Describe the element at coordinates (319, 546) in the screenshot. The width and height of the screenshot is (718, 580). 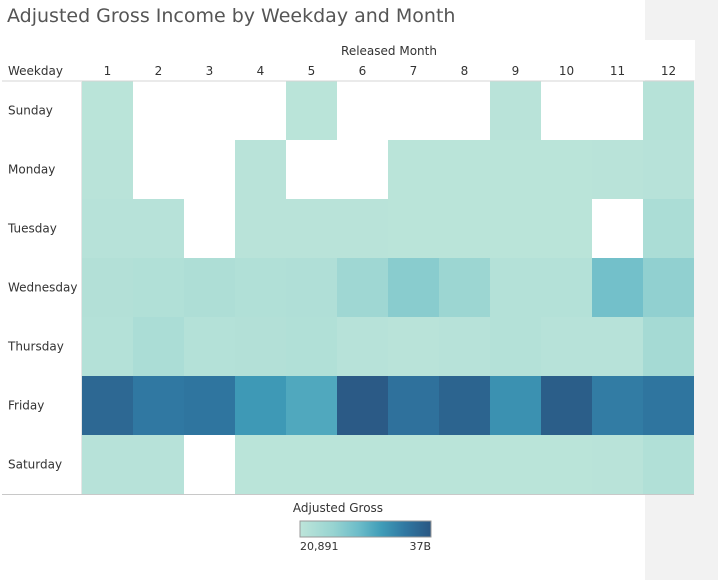
I see `legend-min-label: 20,891` at that location.